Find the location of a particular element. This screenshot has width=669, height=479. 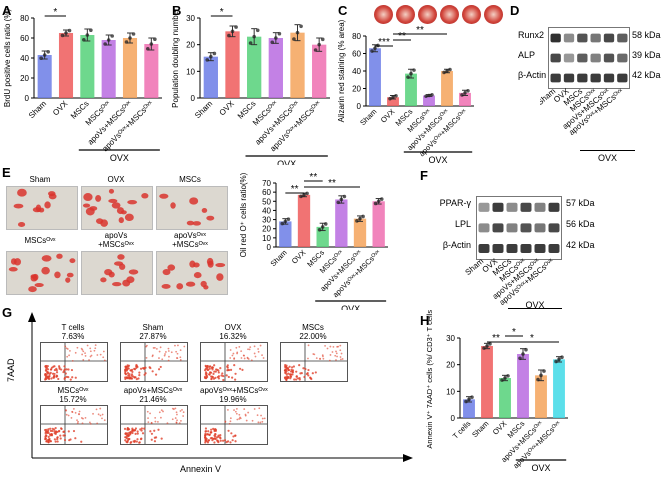

y-axis-label: Alizarin red staining (% area) is located at coordinates (341, 70).